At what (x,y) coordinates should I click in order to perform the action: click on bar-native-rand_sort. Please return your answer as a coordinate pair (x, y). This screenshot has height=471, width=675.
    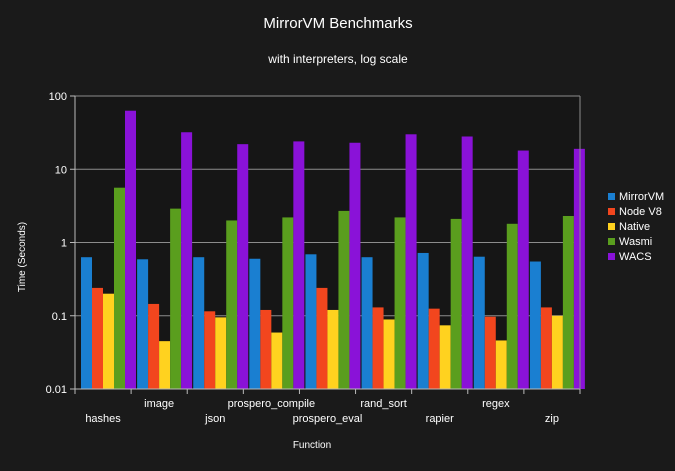
    Looking at the image, I should click on (389, 354).